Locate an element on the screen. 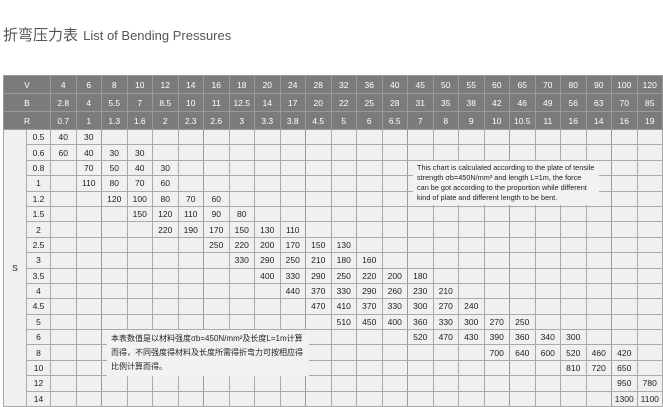 This screenshot has width=663, height=407. header-cell: 20 is located at coordinates (318, 102).